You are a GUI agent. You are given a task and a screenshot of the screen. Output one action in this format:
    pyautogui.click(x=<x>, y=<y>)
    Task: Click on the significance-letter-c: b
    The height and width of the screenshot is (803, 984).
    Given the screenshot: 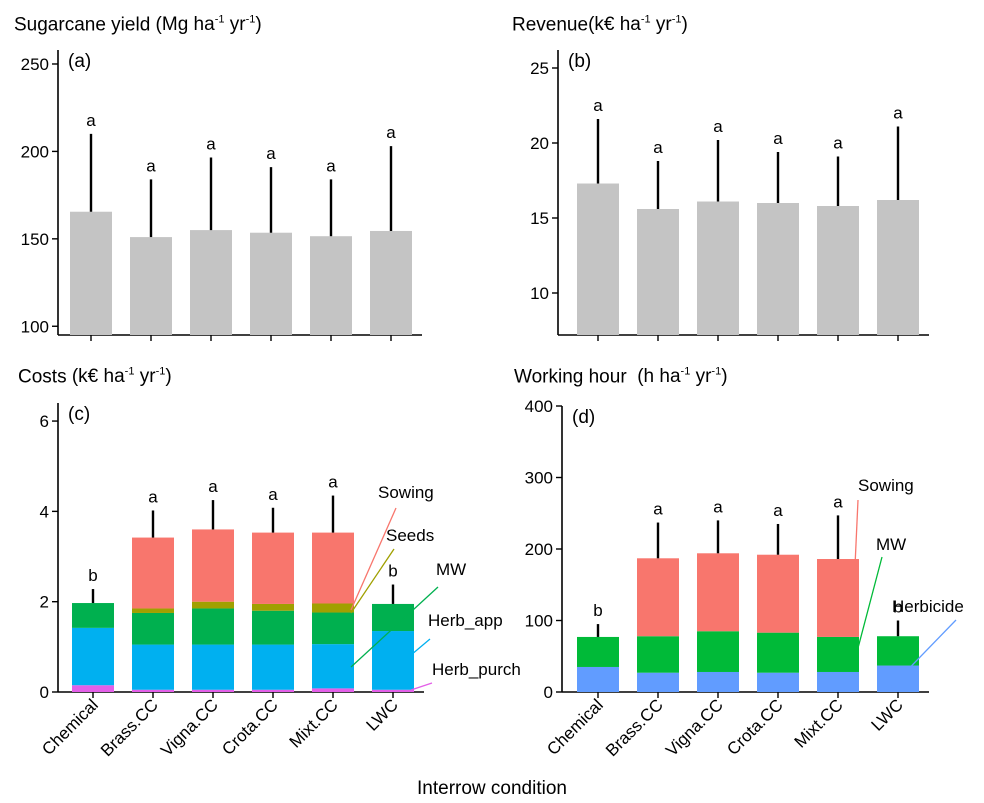 What is the action you would take?
    pyautogui.click(x=392, y=571)
    